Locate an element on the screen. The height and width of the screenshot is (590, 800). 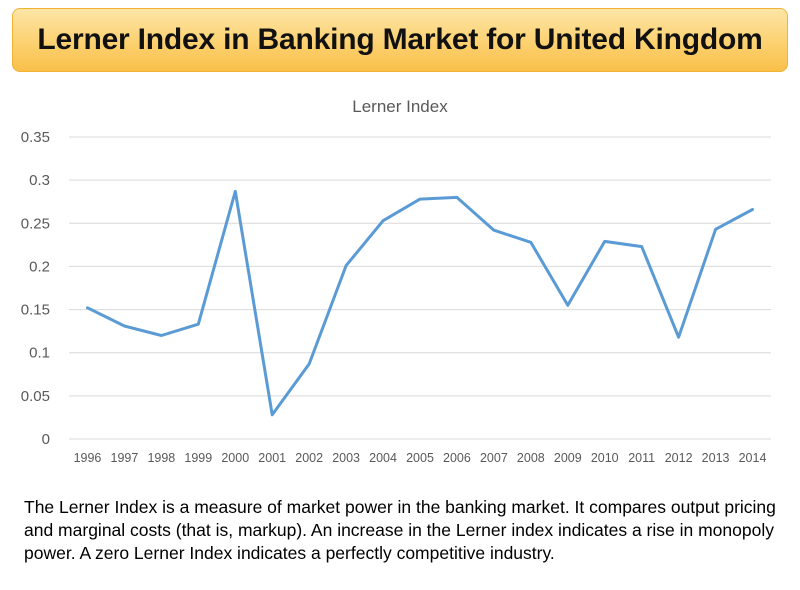
x-tick-label: 2008 is located at coordinates (531, 458).